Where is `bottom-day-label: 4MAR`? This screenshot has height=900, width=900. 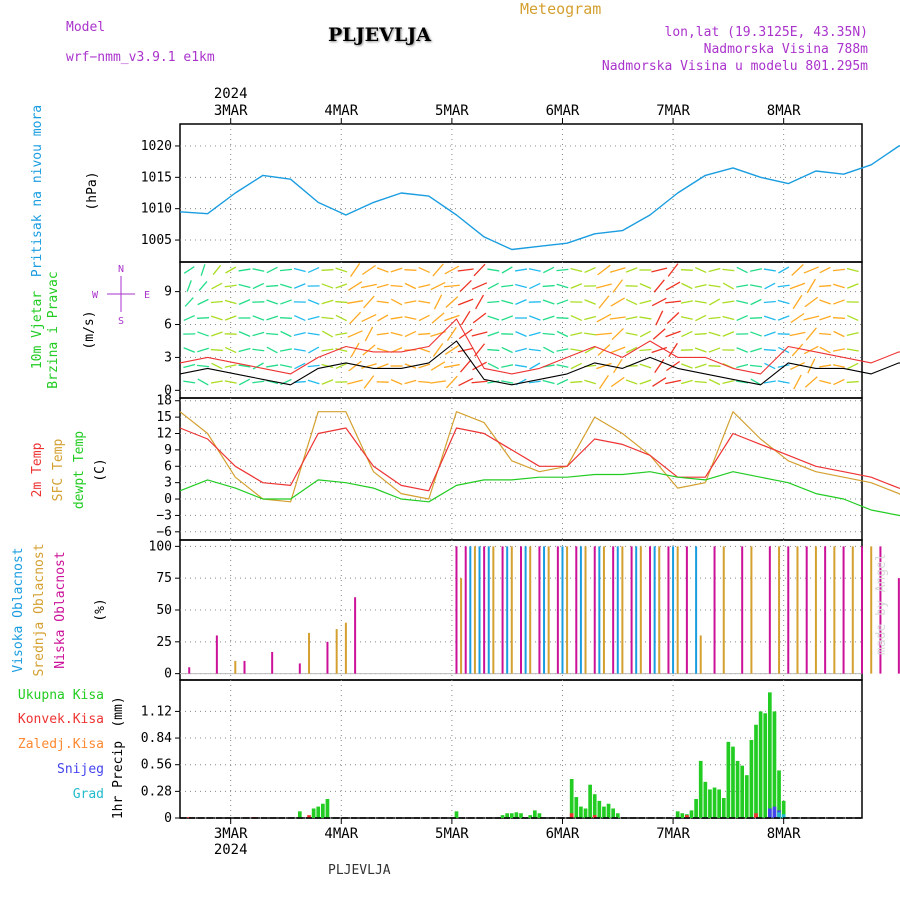
bottom-day-label: 4MAR is located at coordinates (341, 834).